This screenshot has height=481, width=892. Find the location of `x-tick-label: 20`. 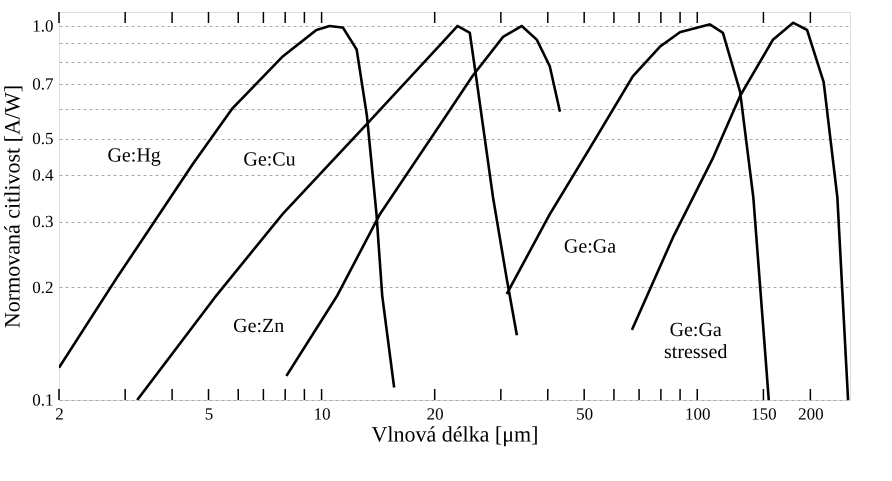

x-tick-label: 20 is located at coordinates (435, 414).